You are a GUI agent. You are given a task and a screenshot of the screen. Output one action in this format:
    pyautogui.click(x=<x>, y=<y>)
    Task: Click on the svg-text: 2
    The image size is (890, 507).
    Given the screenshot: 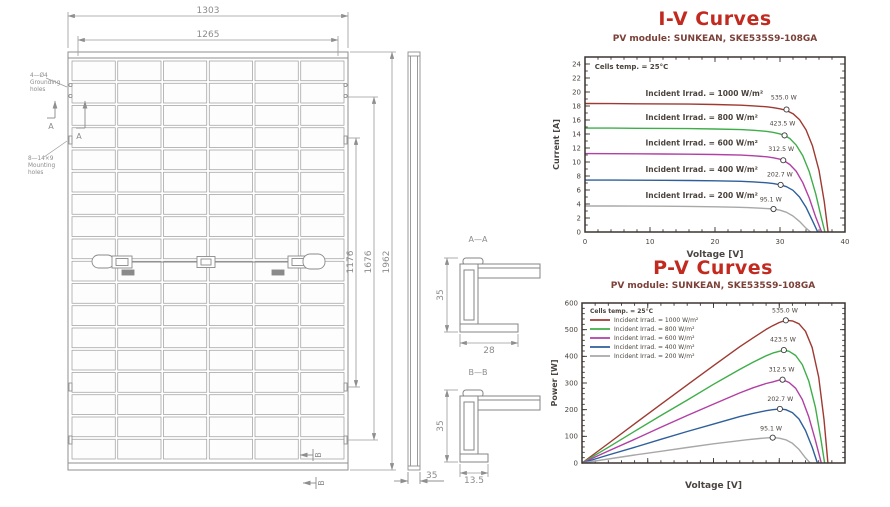 What is the action you would take?
    pyautogui.click(x=579, y=218)
    